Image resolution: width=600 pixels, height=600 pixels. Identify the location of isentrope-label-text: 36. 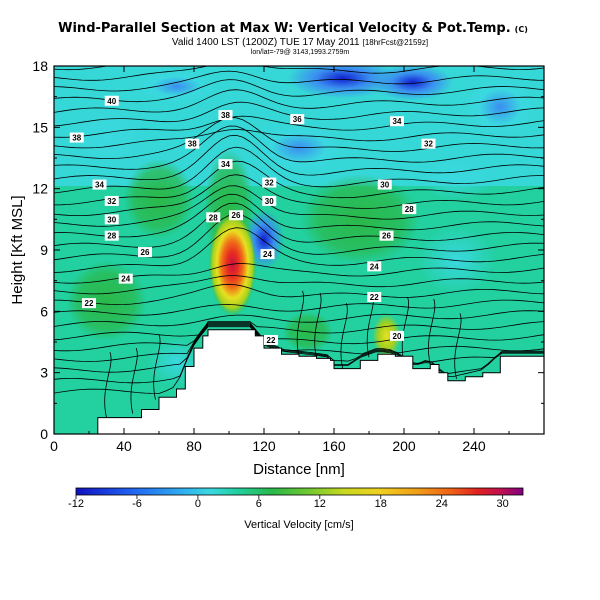
(297, 119).